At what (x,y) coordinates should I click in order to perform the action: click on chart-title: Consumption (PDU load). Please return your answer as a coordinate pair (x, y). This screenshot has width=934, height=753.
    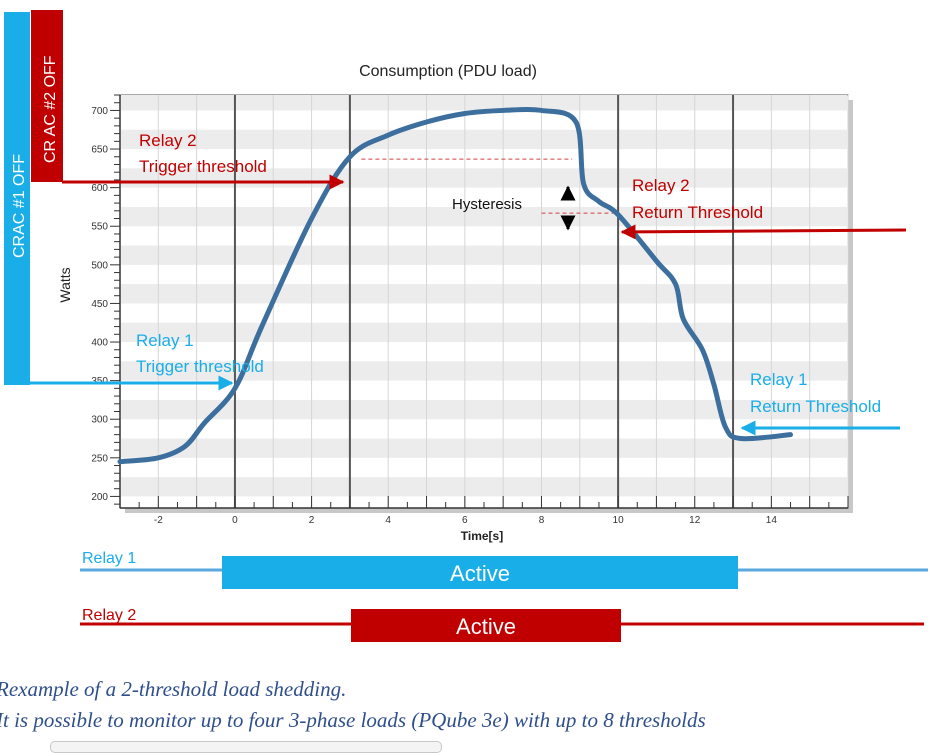
    Looking at the image, I should click on (448, 71).